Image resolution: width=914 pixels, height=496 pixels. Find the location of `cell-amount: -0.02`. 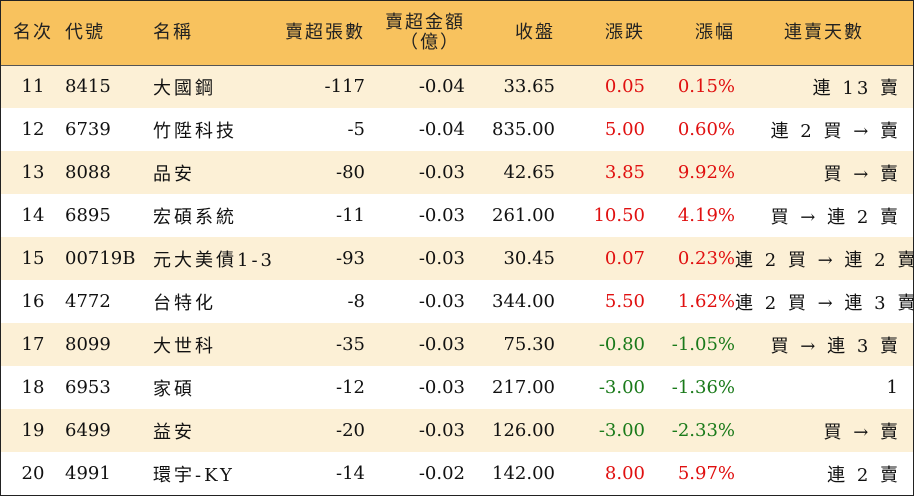

cell-amount: -0.02 is located at coordinates (441, 473).